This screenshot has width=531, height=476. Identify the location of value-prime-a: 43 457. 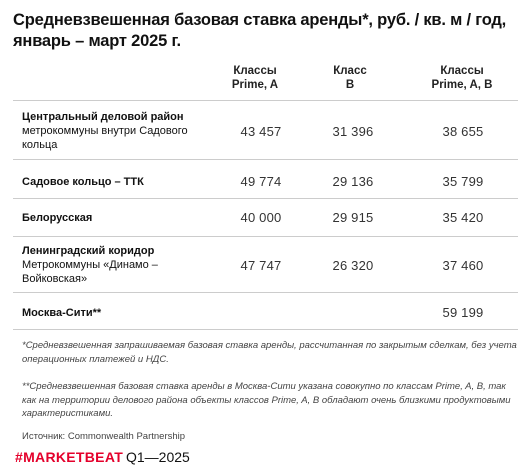
(261, 131).